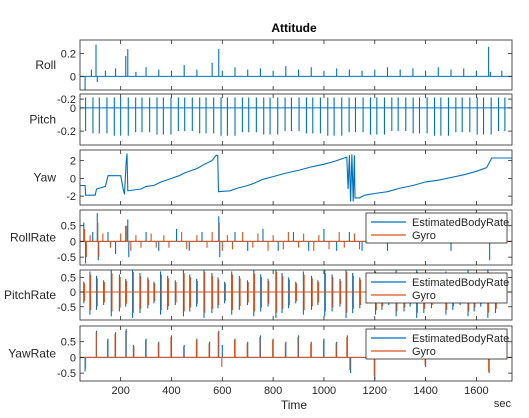 Image resolution: width=529 pixels, height=418 pixels. Describe the element at coordinates (425, 391) in the screenshot. I see `x-tick-label: 1400` at that location.